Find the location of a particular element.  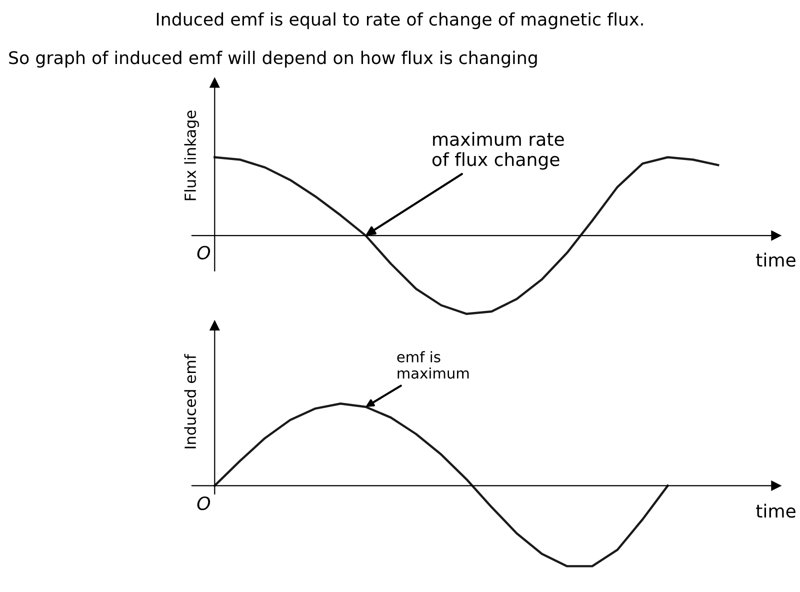

chart-subtitle: So graph of induced emf will depend on how flux is changing is located at coordinates (273, 59).